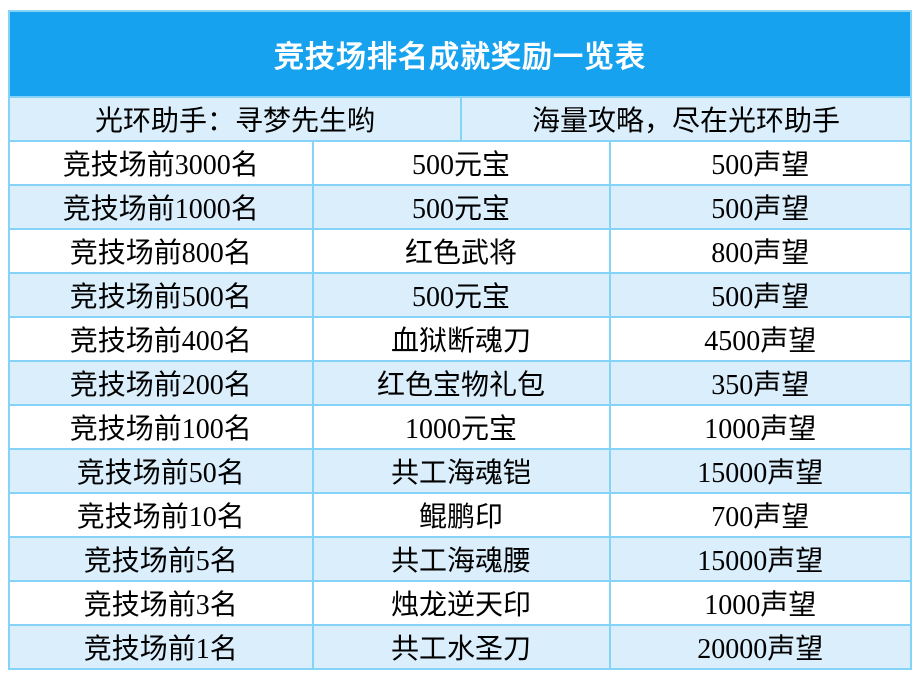 The height and width of the screenshot is (680, 920). I want to click on table-row: 竞技场前1000名 500元宝 500声望, so click(460, 206).